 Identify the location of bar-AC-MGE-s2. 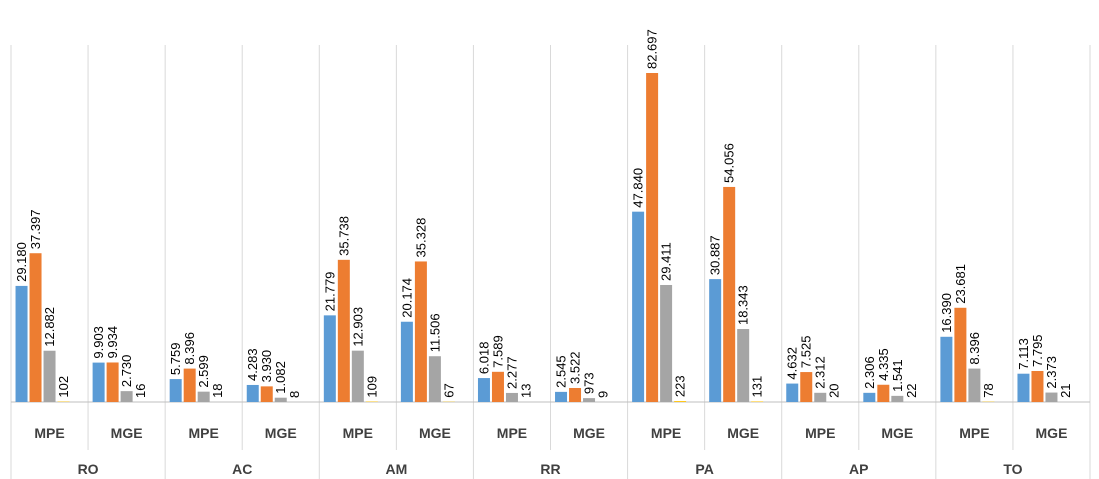
(280, 399).